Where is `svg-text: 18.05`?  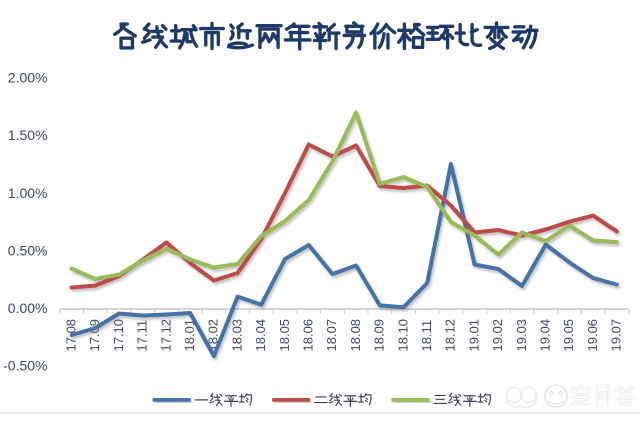
svg-text: 18.05 is located at coordinates (284, 335).